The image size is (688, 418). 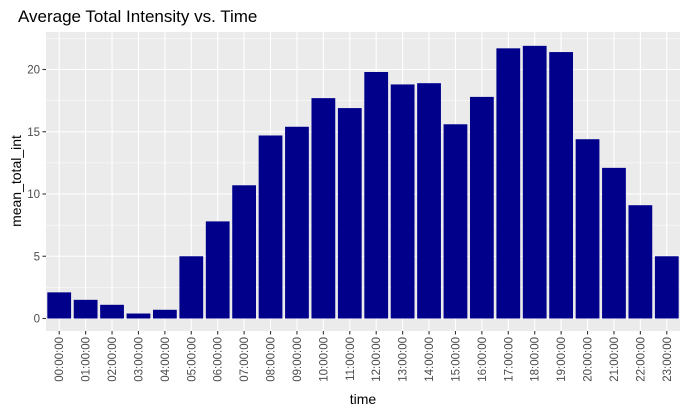 What do you see at coordinates (87, 359) in the screenshot?
I see `x-tick-label: 01:00:00` at bounding box center [87, 359].